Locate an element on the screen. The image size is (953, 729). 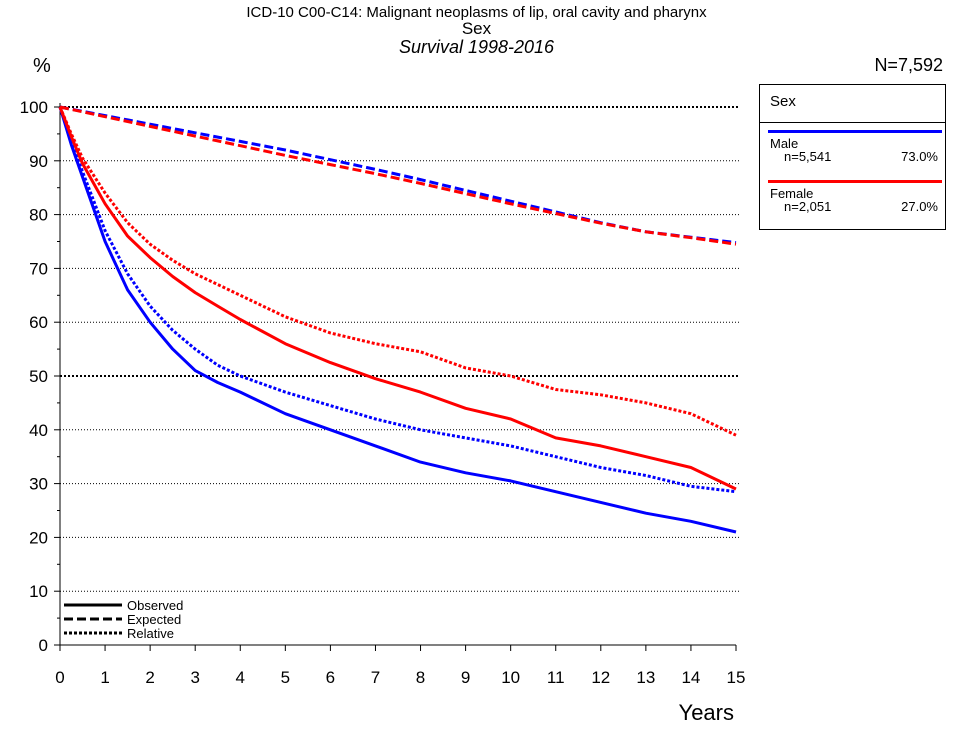
style-legend-observed-label: Observed is located at coordinates (155, 605).